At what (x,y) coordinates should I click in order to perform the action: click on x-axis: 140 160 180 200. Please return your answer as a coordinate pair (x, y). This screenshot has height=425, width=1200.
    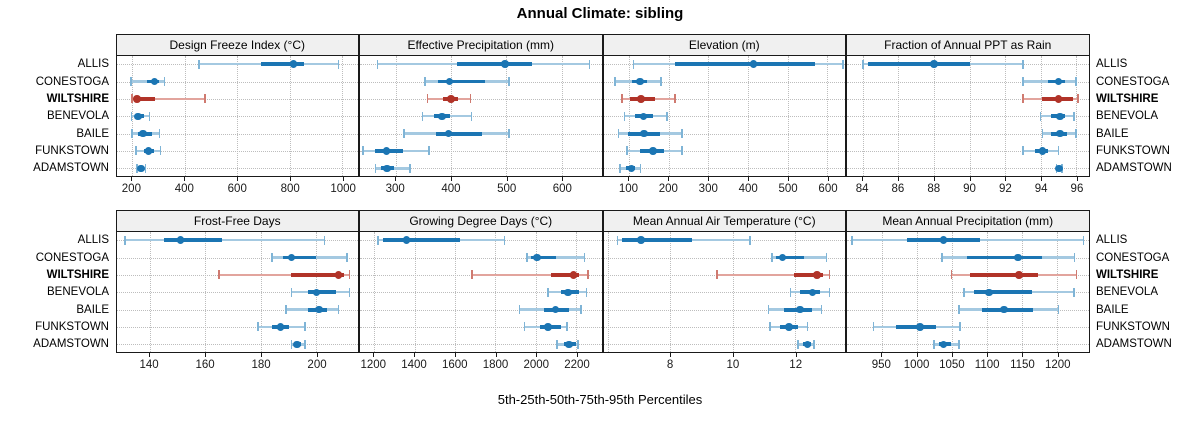
    Looking at the image, I should click on (238, 364).